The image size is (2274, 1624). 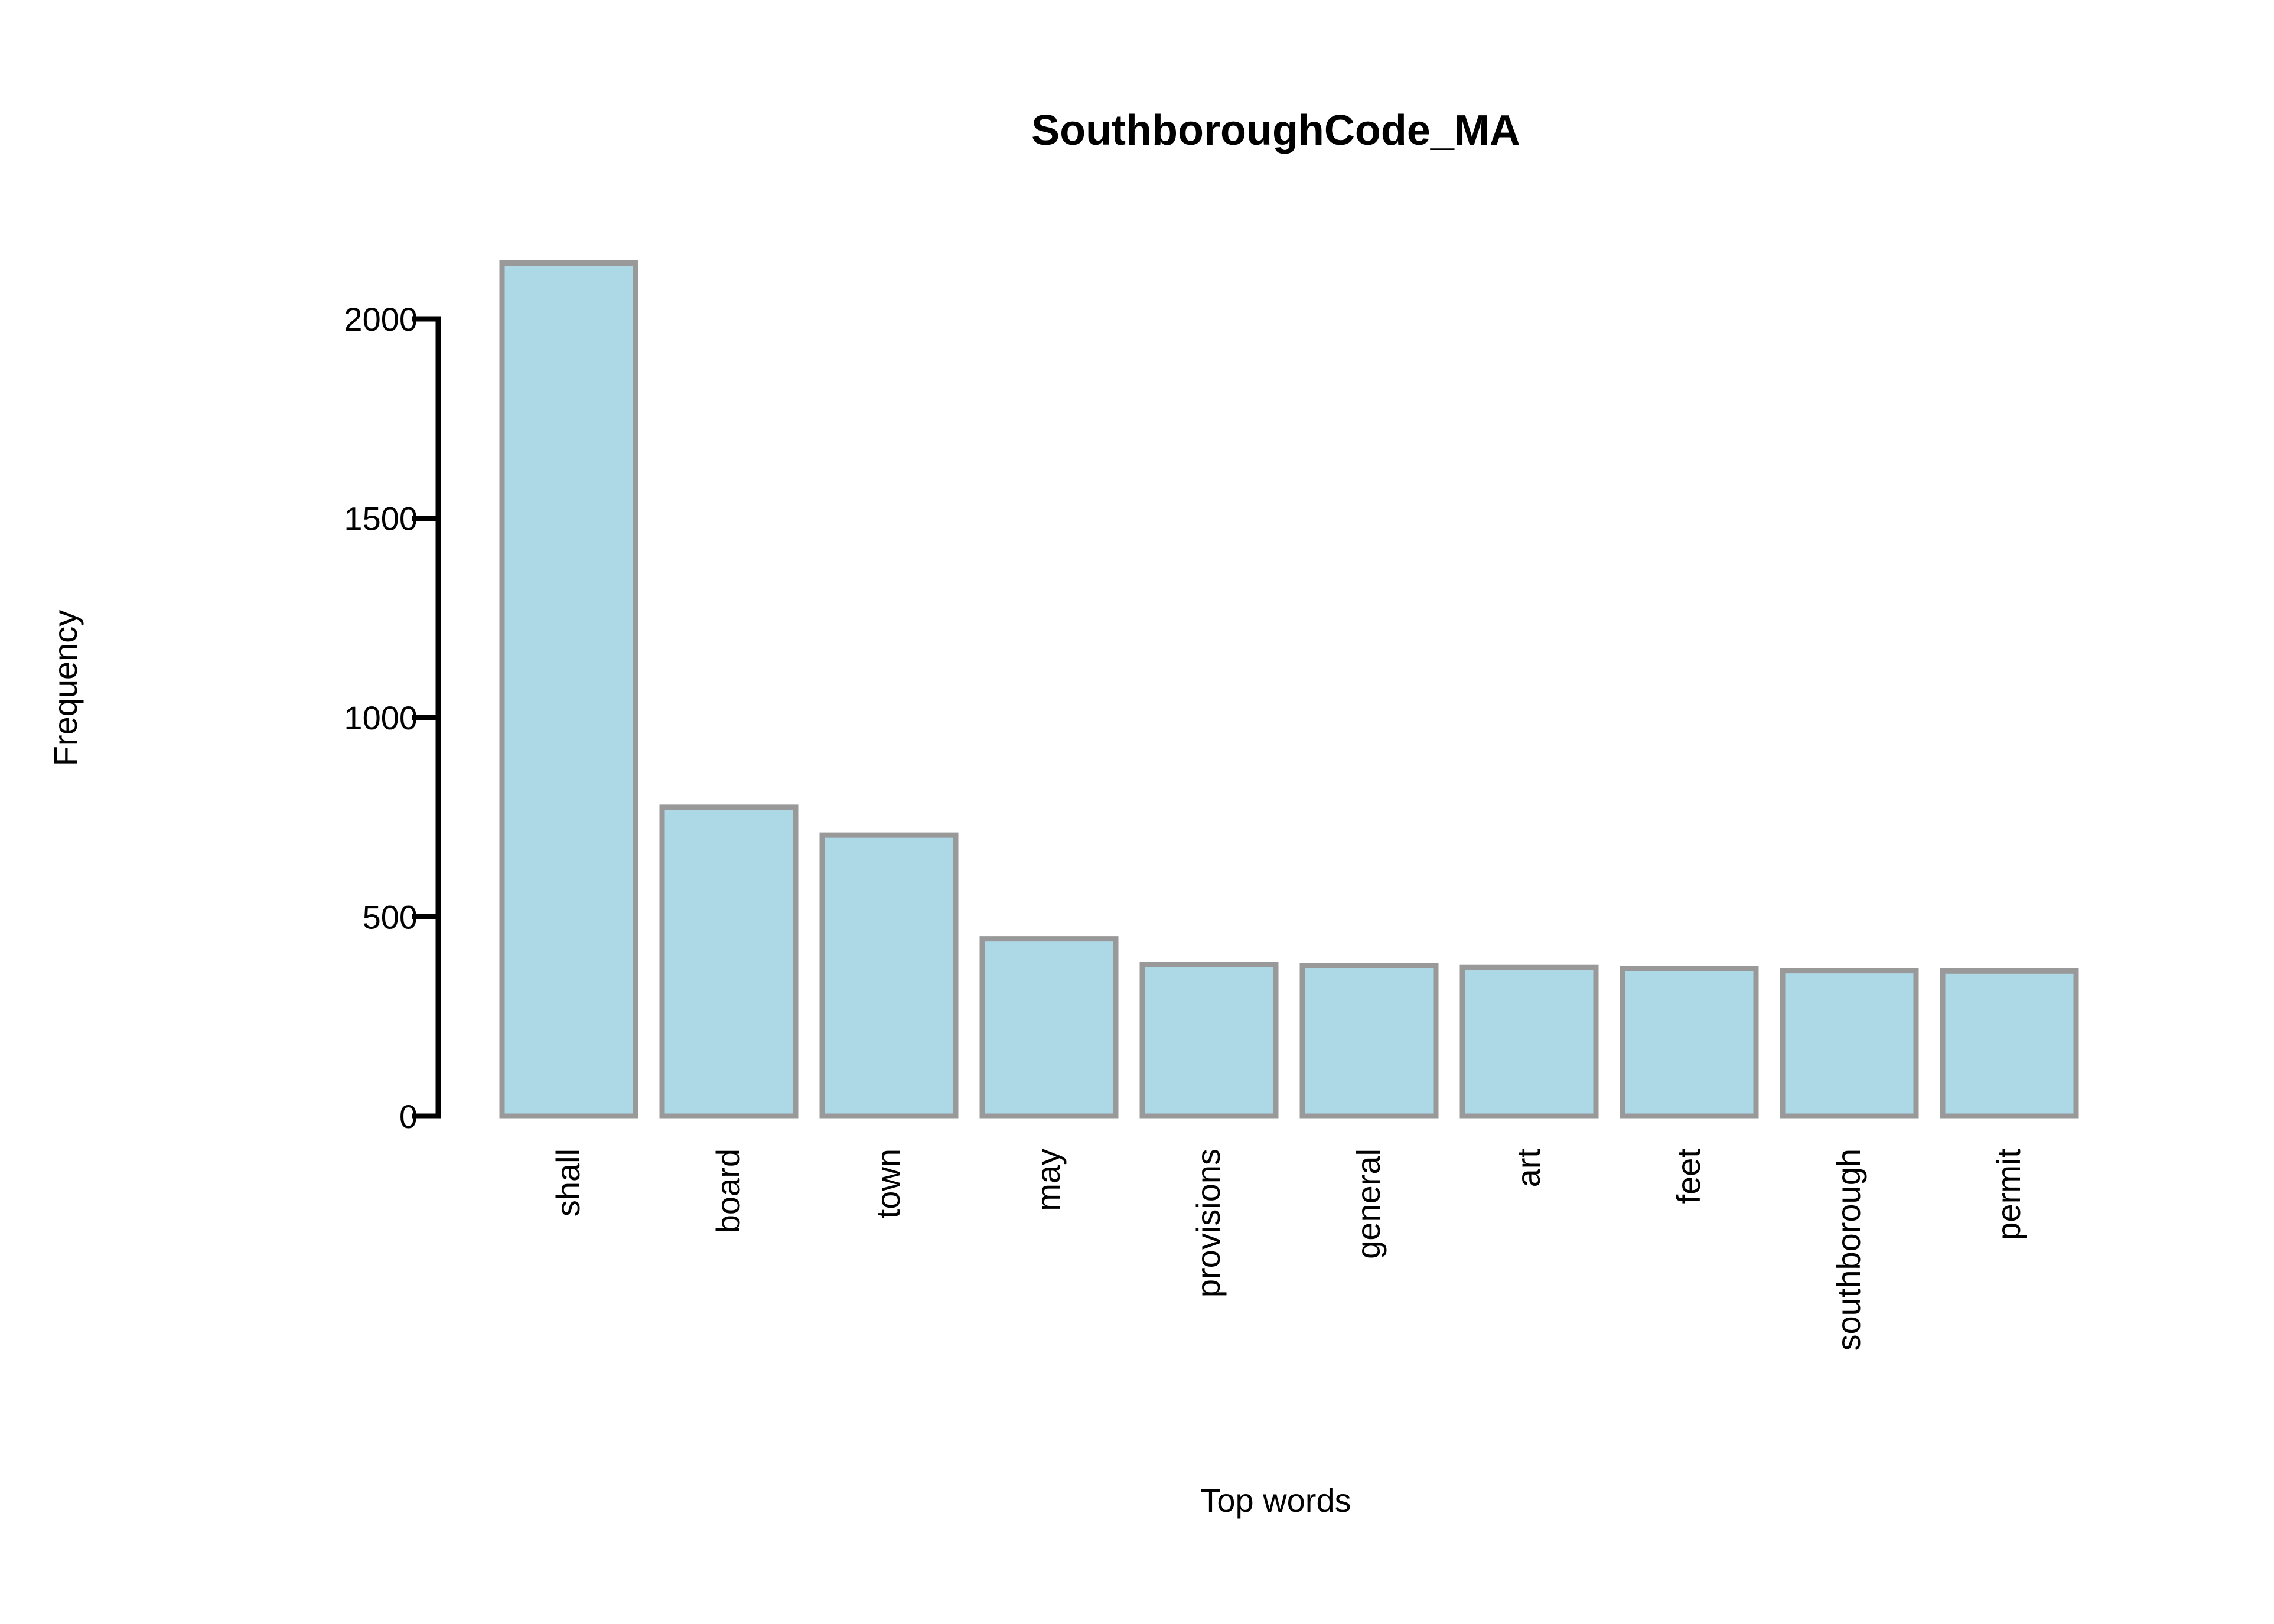 I want to click on bar-provisions, so click(x=1209, y=1040).